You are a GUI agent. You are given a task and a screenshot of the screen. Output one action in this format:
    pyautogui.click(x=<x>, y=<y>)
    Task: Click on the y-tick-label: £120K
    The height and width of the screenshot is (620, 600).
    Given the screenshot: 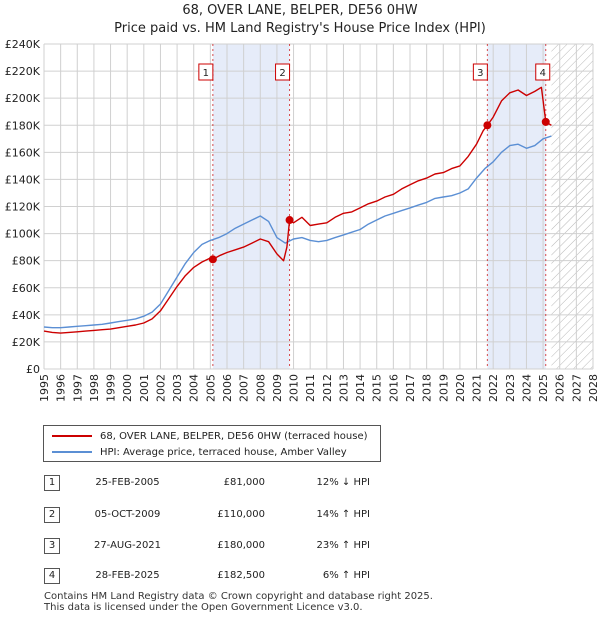 What is the action you would take?
    pyautogui.click(x=23, y=207)
    